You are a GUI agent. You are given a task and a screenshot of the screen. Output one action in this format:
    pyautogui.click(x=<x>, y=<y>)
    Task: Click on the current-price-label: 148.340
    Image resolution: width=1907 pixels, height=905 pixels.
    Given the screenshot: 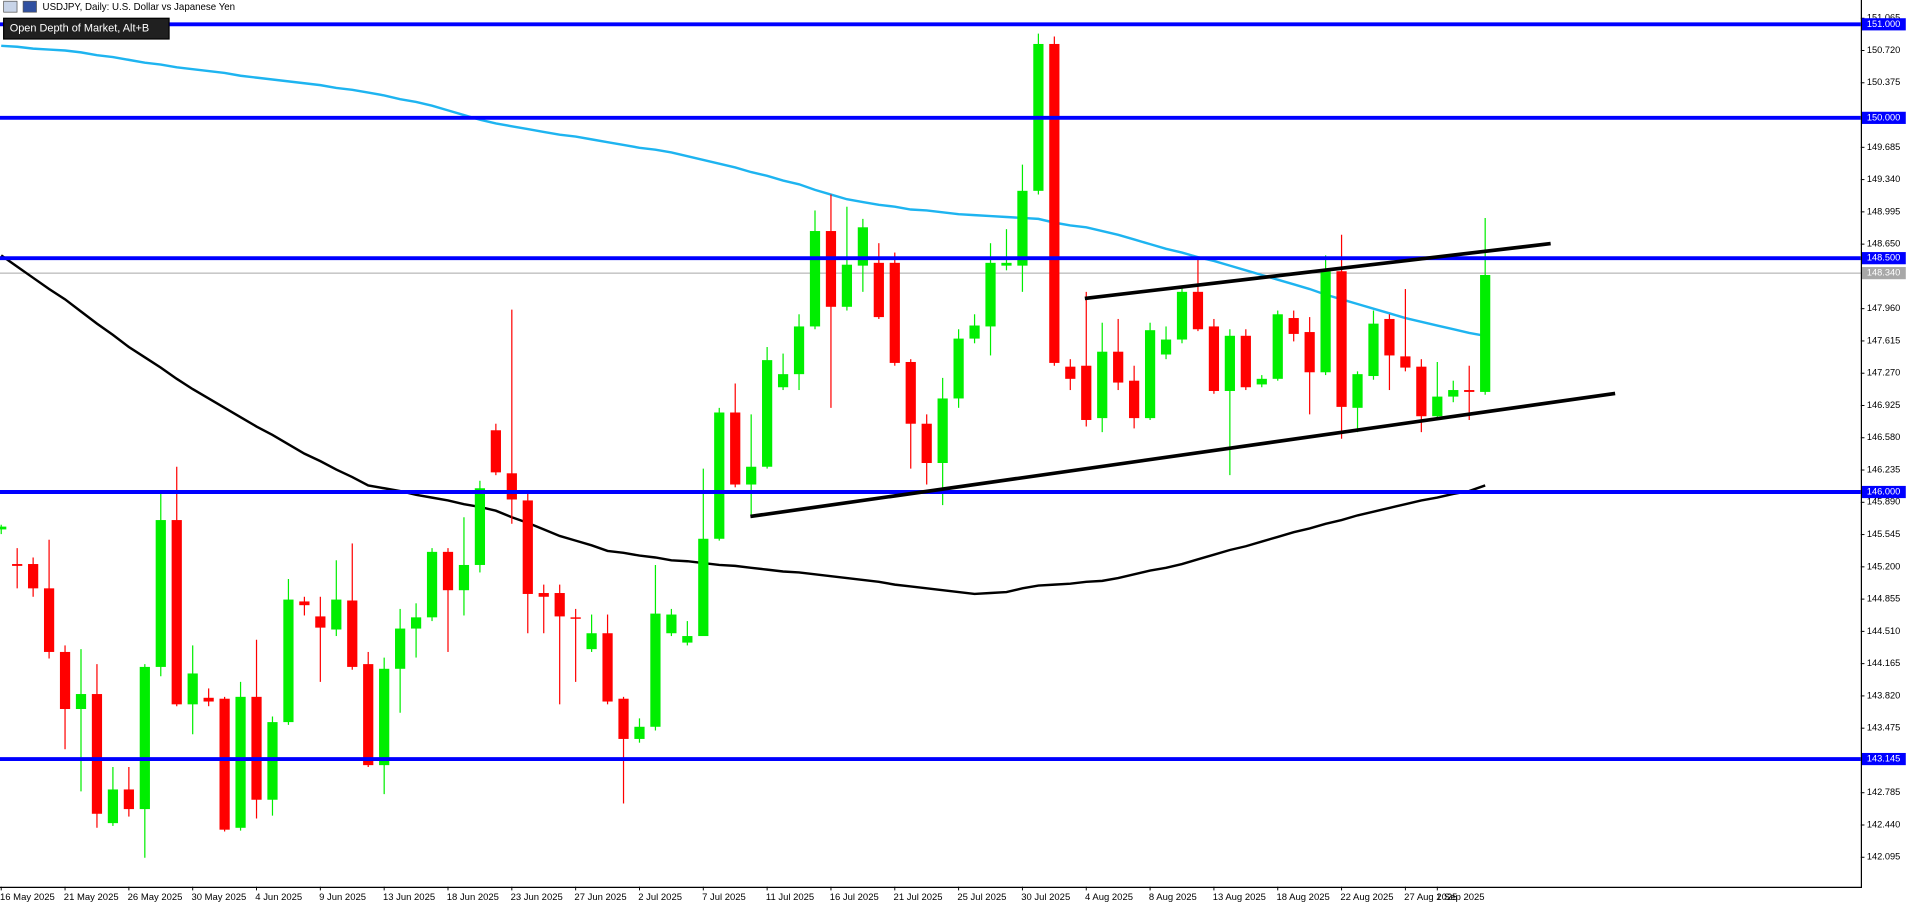 What is the action you would take?
    pyautogui.click(x=1883, y=273)
    